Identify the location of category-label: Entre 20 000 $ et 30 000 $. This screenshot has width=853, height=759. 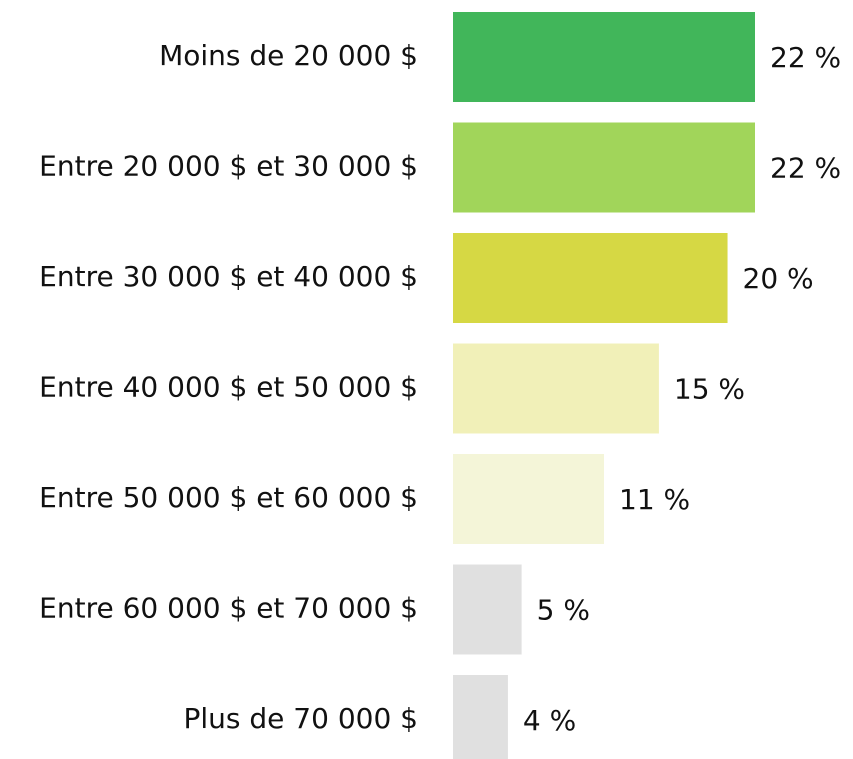
(228, 166).